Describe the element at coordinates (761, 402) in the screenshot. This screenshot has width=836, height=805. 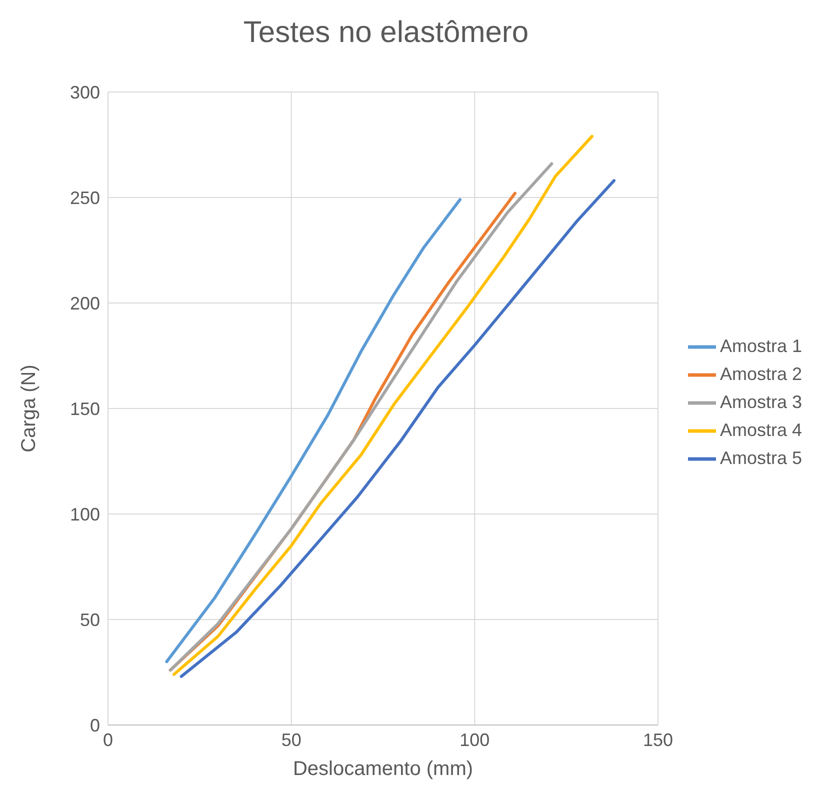
I see `legend-label: Amostra 3` at that location.